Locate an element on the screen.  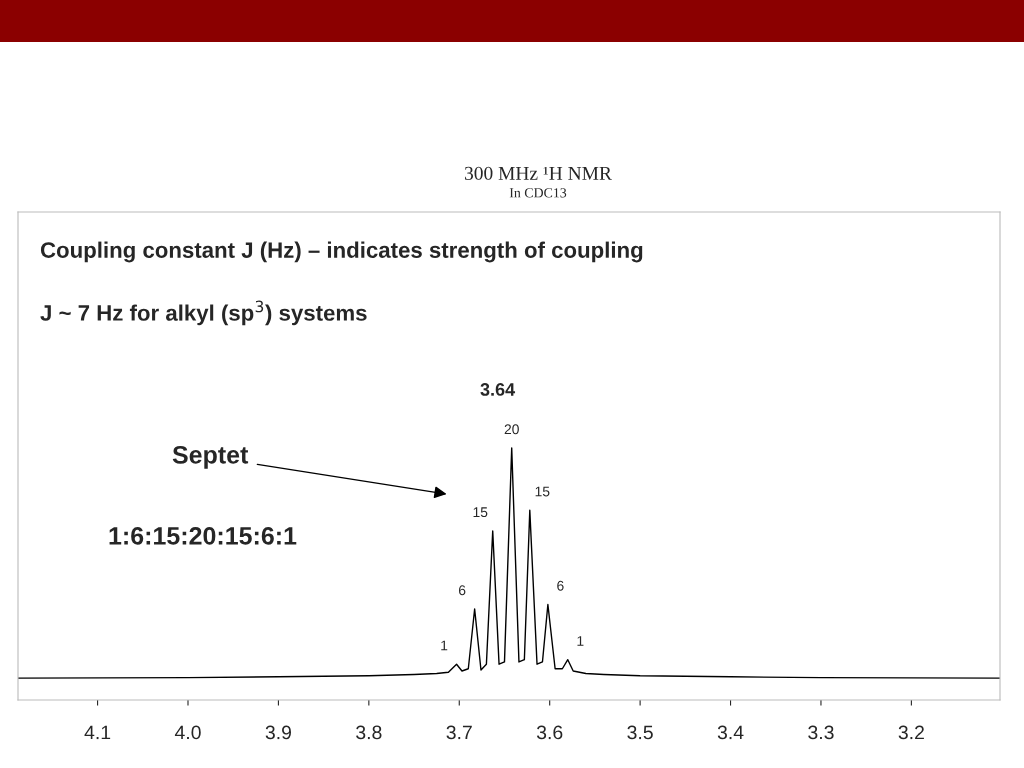
x-tick-label: 3.3 is located at coordinates (821, 732).